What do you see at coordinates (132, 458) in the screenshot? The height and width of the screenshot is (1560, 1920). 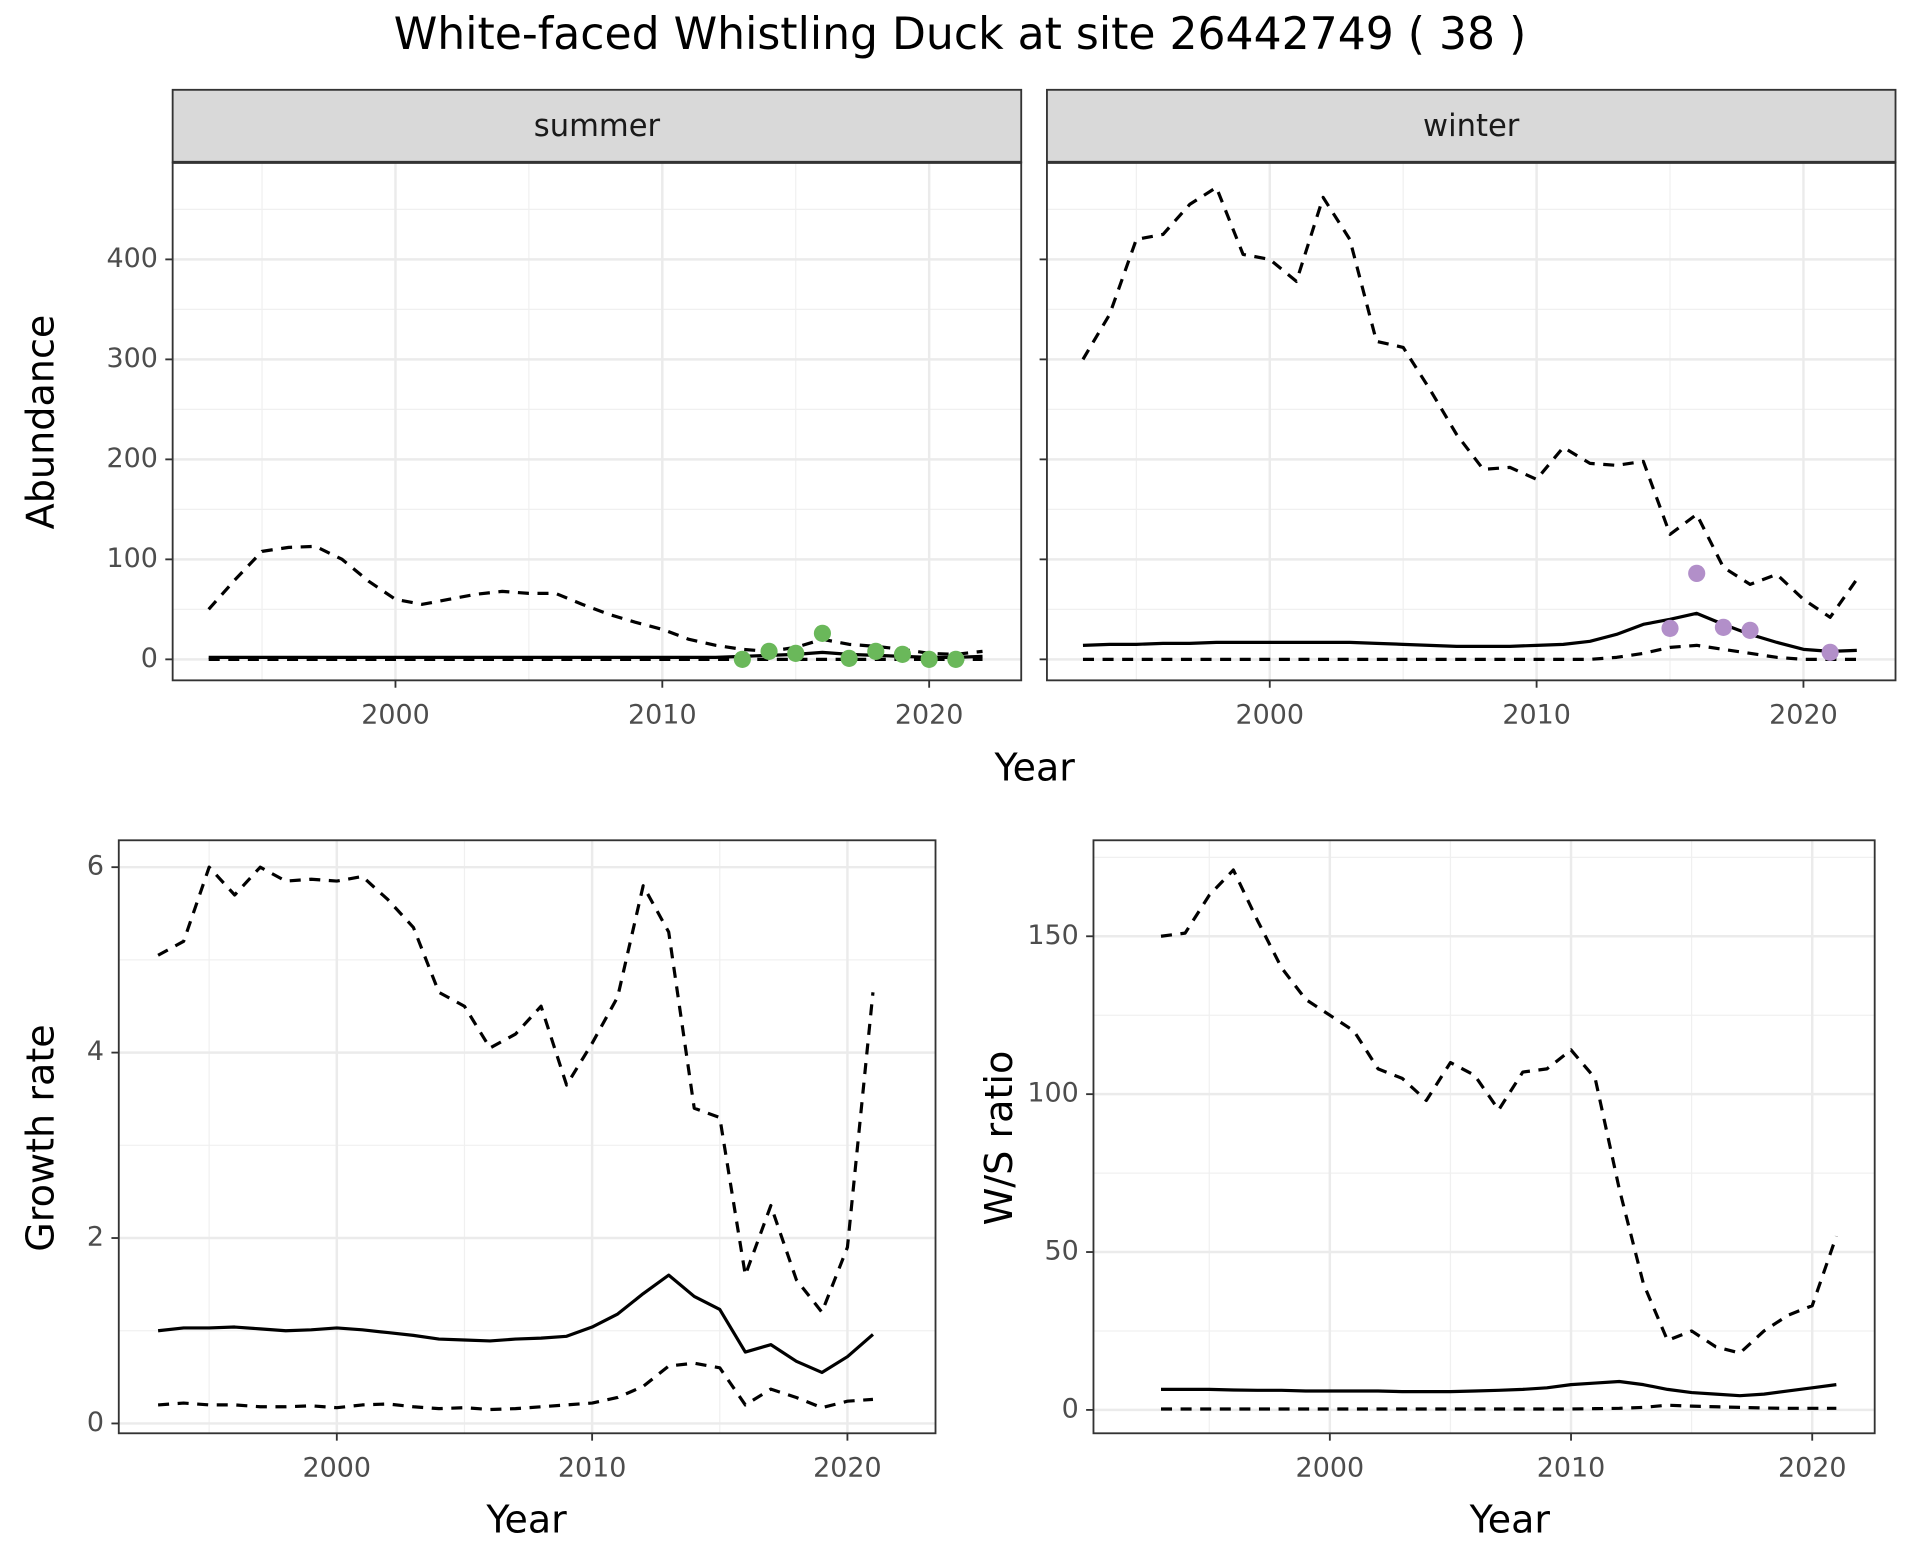 I see `y-tick-label: 200` at bounding box center [132, 458].